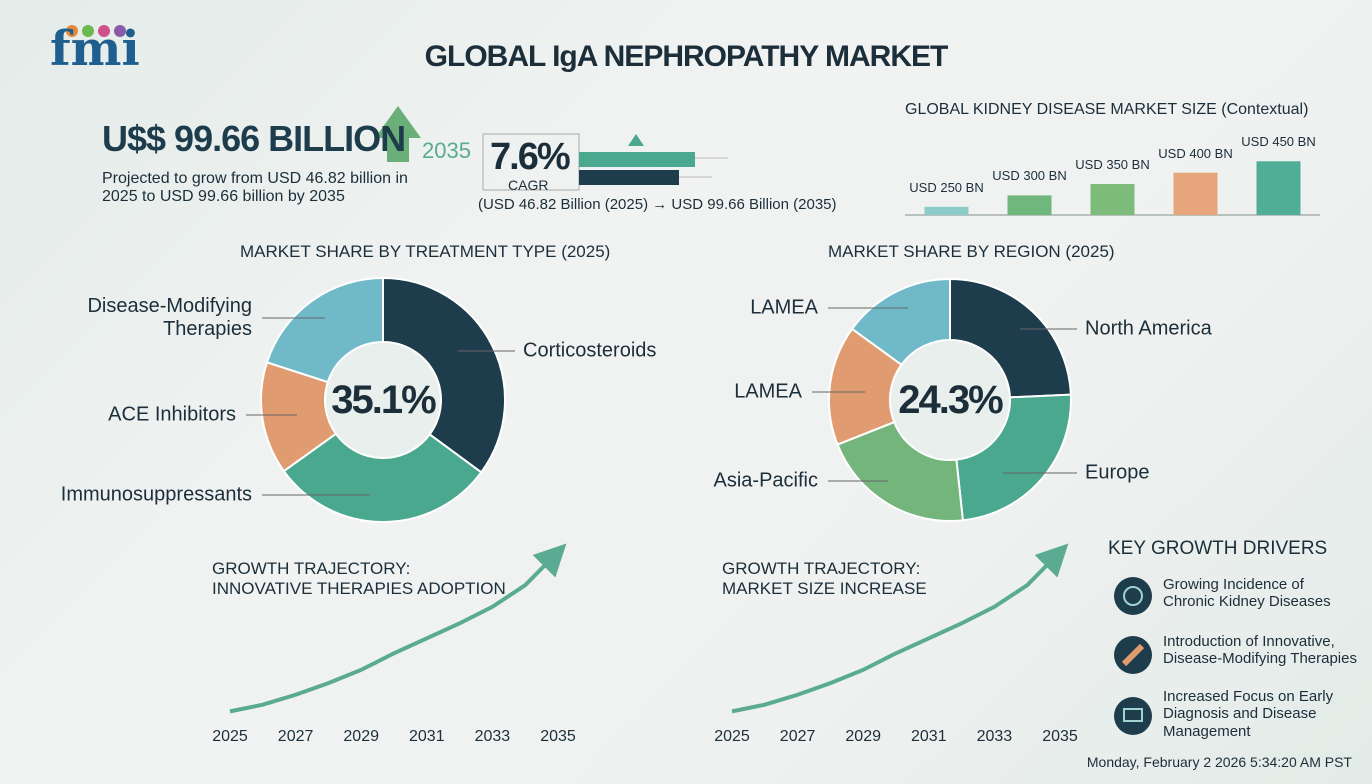 Image resolution: width=1372 pixels, height=784 pixels. I want to click on value-label: USD 350 BN, so click(1112, 165).